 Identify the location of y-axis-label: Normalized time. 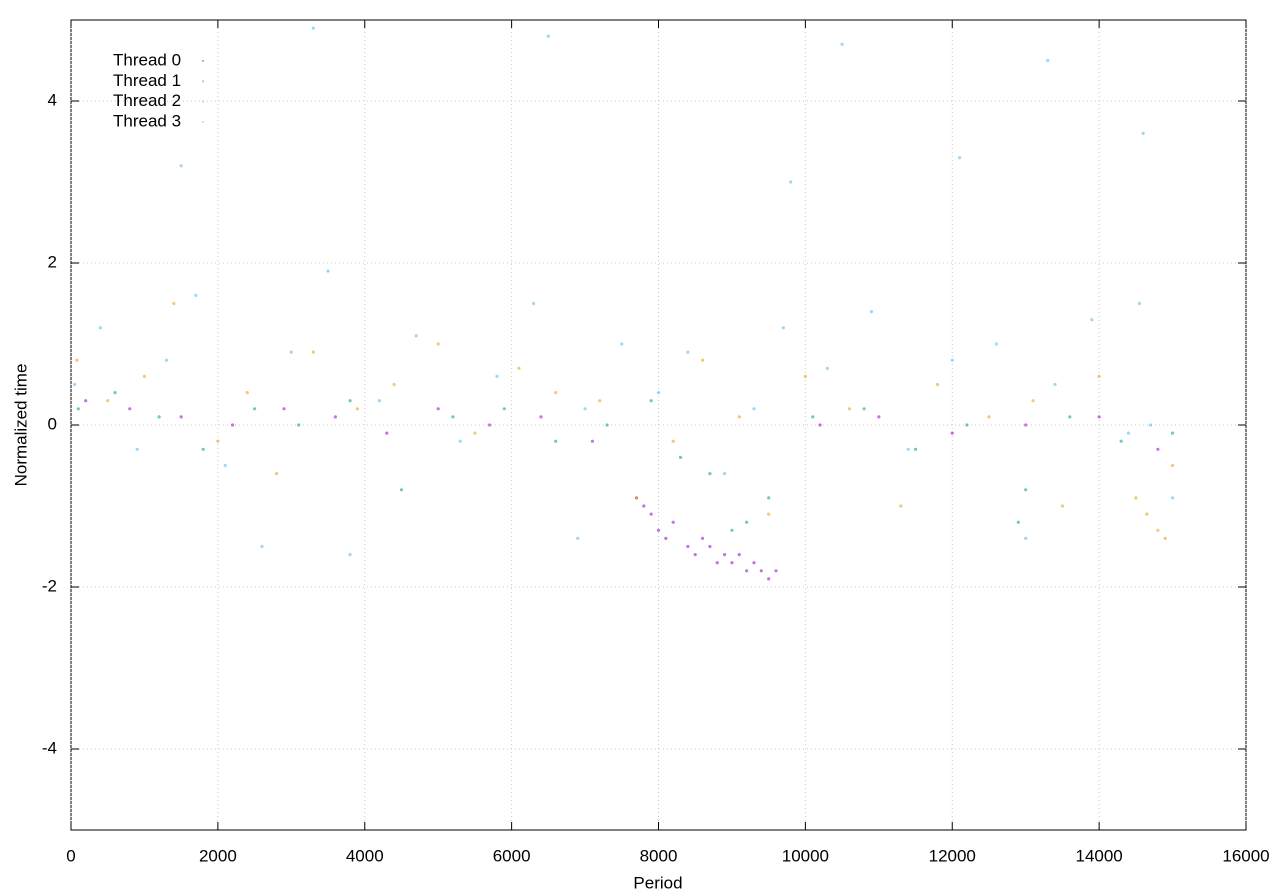
(20, 425).